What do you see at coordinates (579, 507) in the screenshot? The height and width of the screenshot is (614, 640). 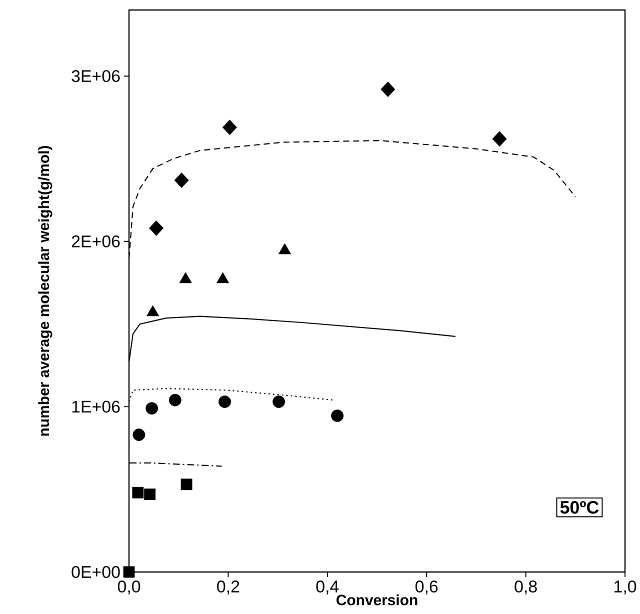 I see `annotation: 50ºC` at bounding box center [579, 507].